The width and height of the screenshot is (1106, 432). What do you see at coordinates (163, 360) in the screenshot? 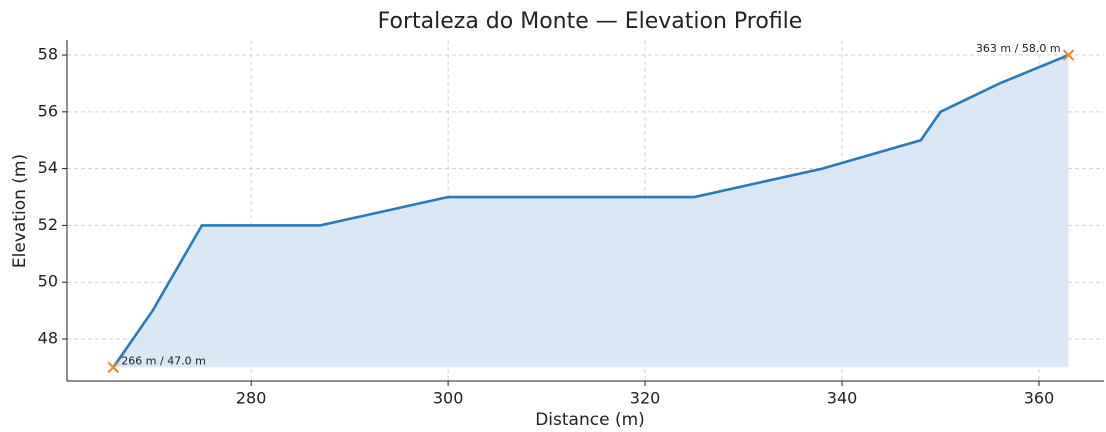
I see `annotation-label: 266 m / 47.0 m` at bounding box center [163, 360].